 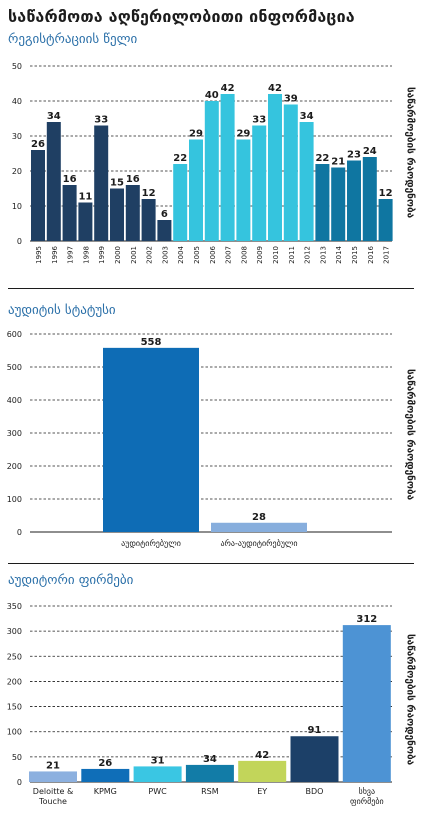 What do you see at coordinates (86, 255) in the screenshot?
I see `x-tick-label: 1998` at bounding box center [86, 255].